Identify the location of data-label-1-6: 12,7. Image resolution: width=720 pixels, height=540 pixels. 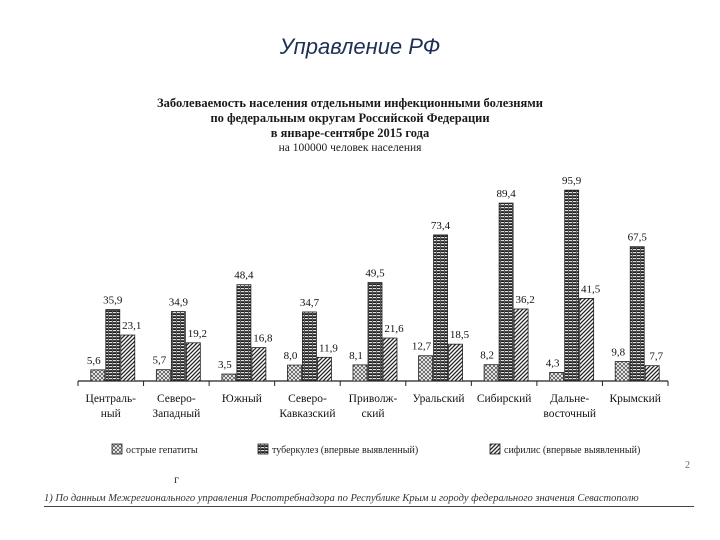
(422, 347).